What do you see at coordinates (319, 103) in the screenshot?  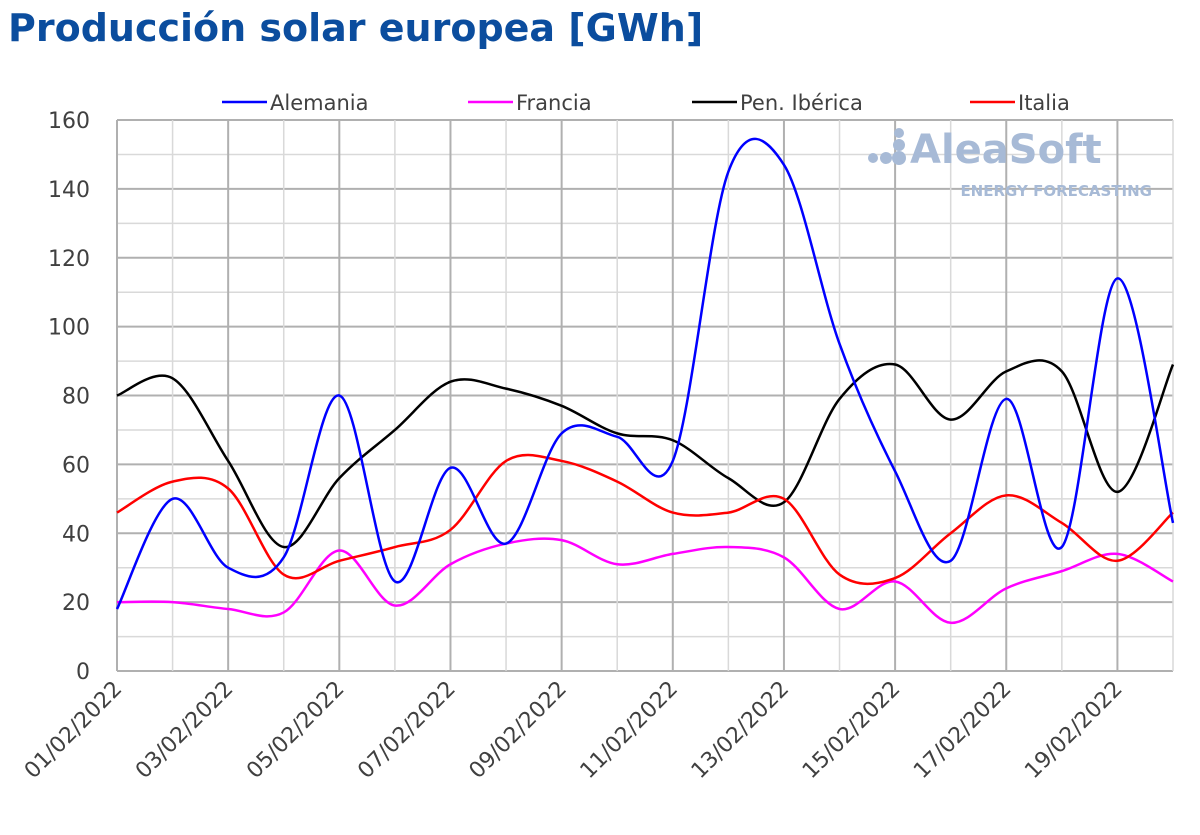 I see `legend-label: Alemania` at bounding box center [319, 103].